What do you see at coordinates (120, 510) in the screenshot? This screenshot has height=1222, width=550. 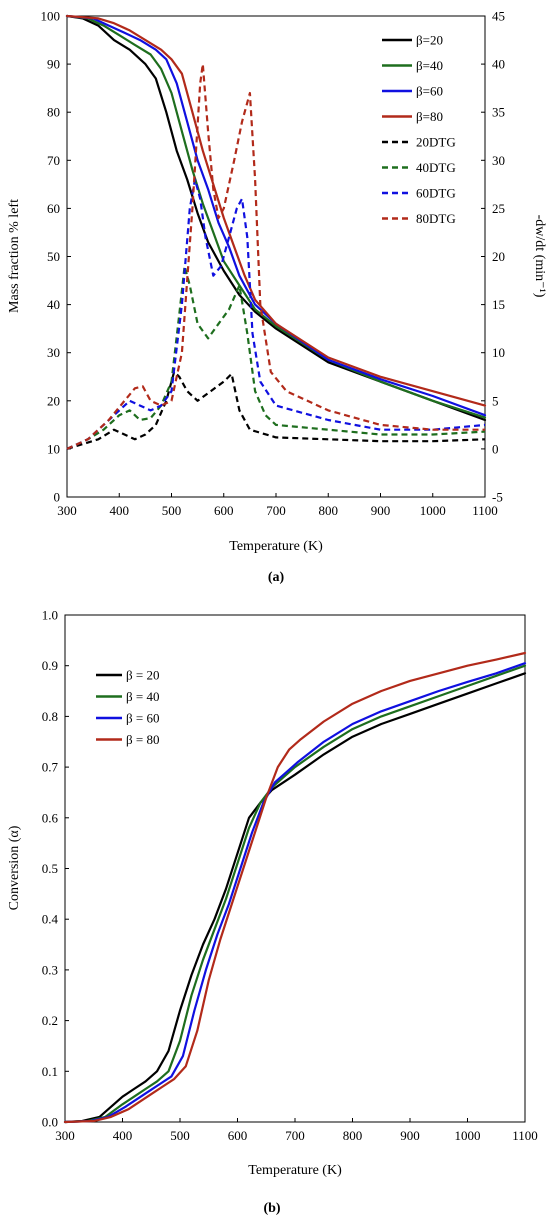 I see `panel-a-x-tick-label: 400` at bounding box center [120, 510].